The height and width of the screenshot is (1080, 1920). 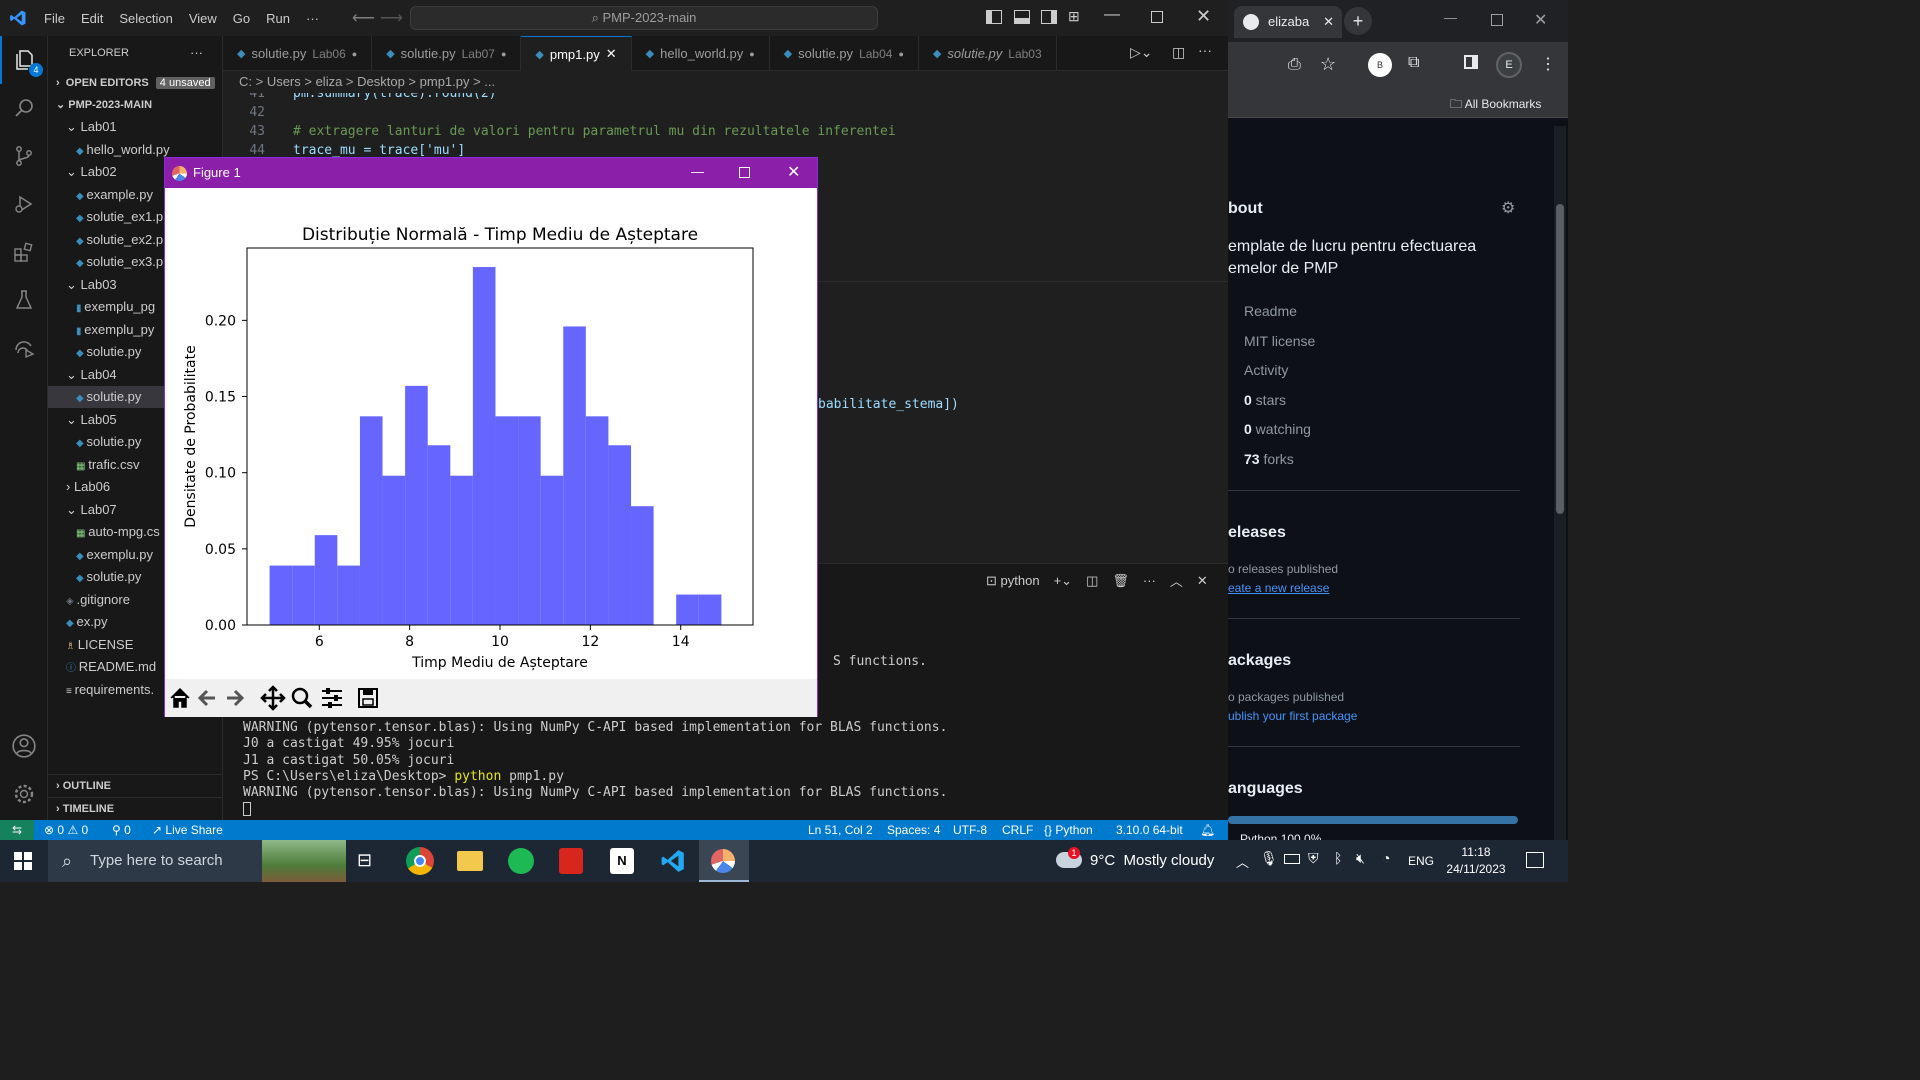 What do you see at coordinates (571, 861) in the screenshot?
I see `acrobat-icon` at bounding box center [571, 861].